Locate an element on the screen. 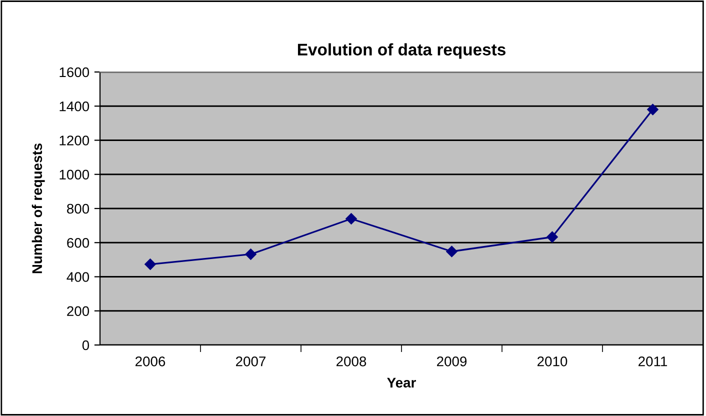  y-tick-label: 1200 is located at coordinates (75, 141).